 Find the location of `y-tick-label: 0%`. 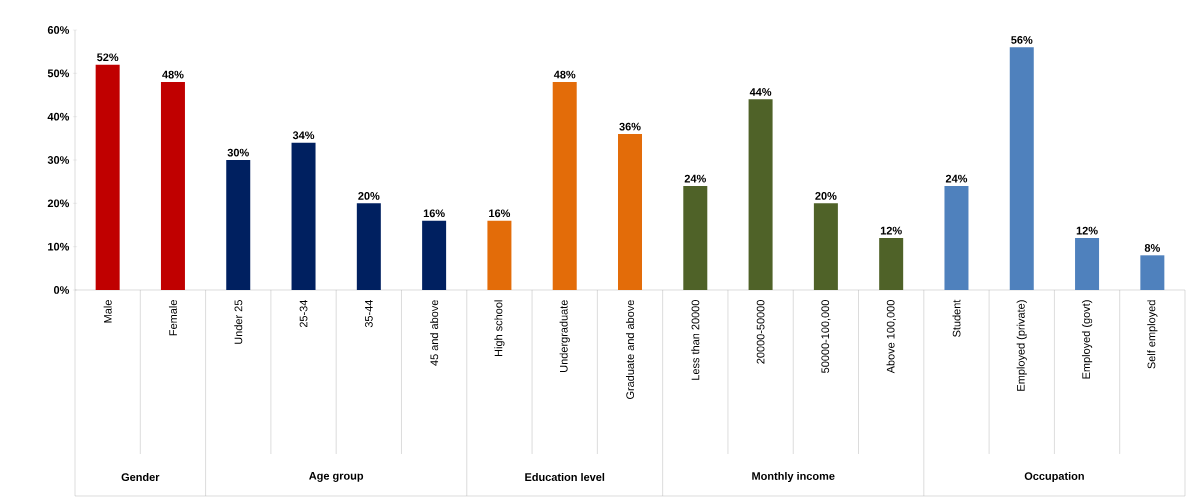

y-tick-label: 0% is located at coordinates (61, 290).